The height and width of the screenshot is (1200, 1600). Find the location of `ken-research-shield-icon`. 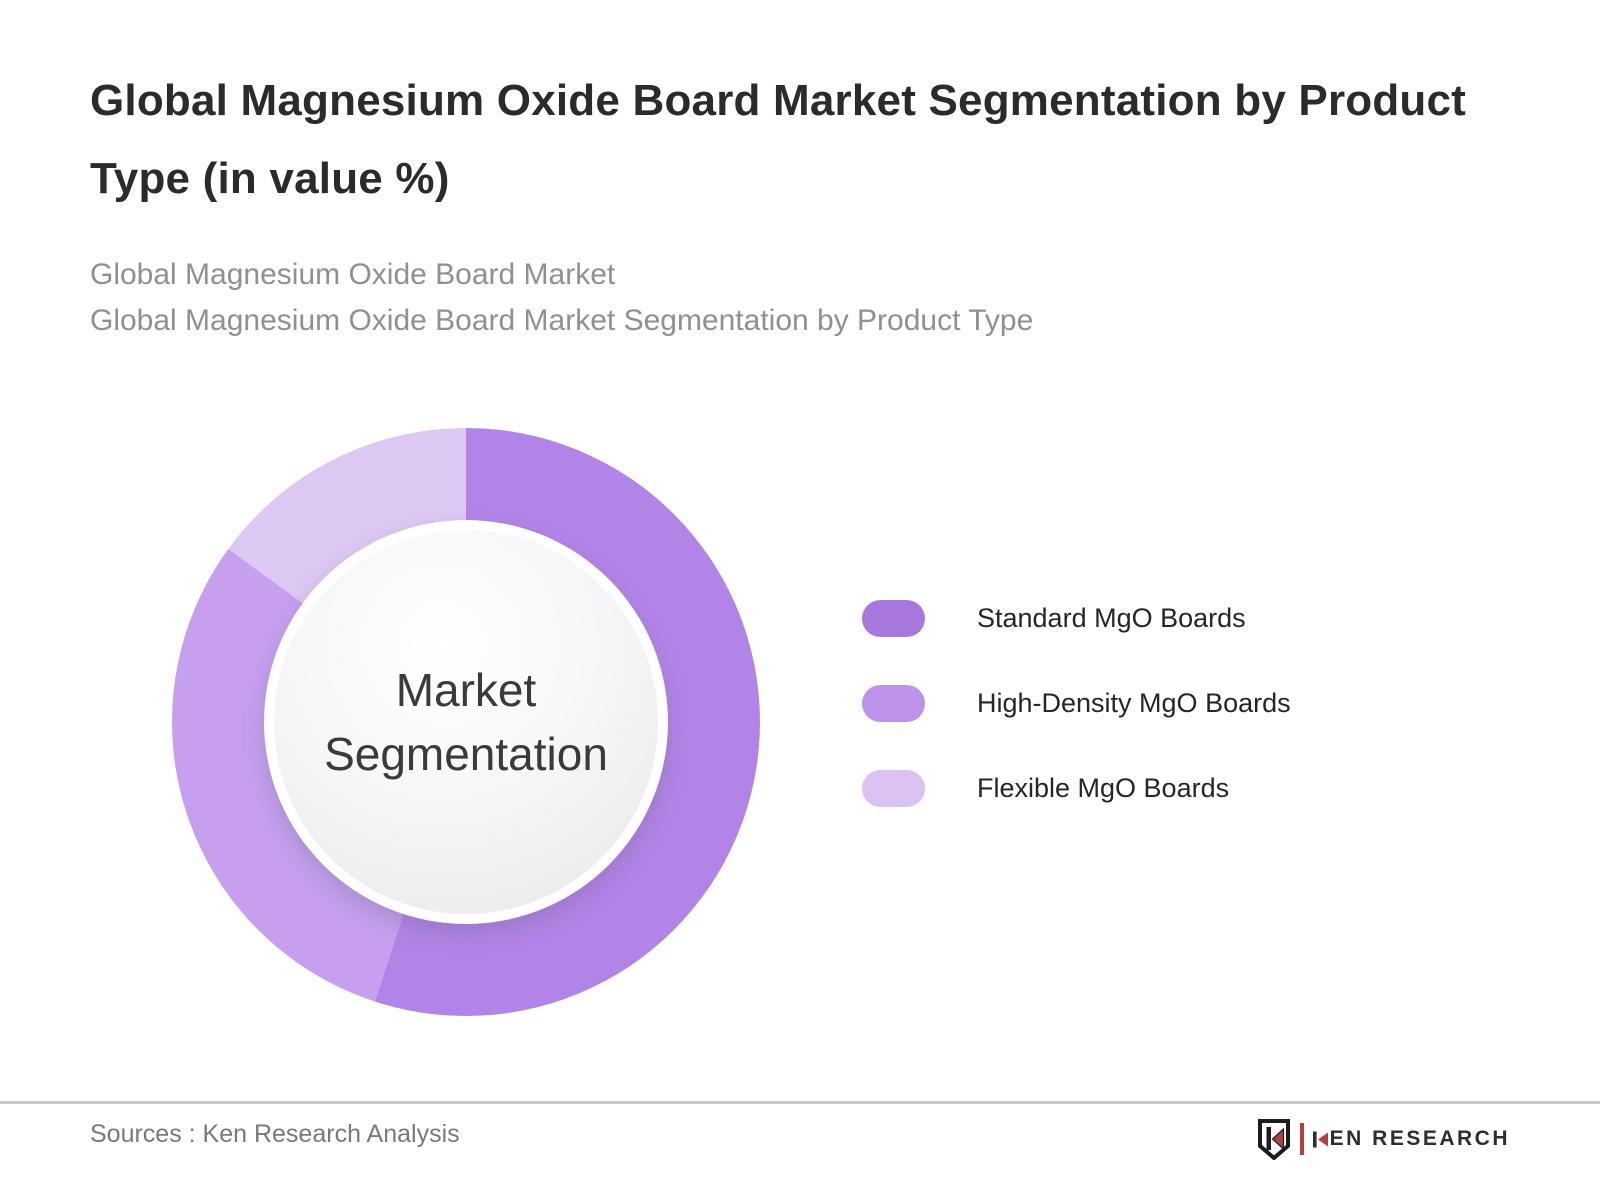

ken-research-shield-icon is located at coordinates (1273, 1139).